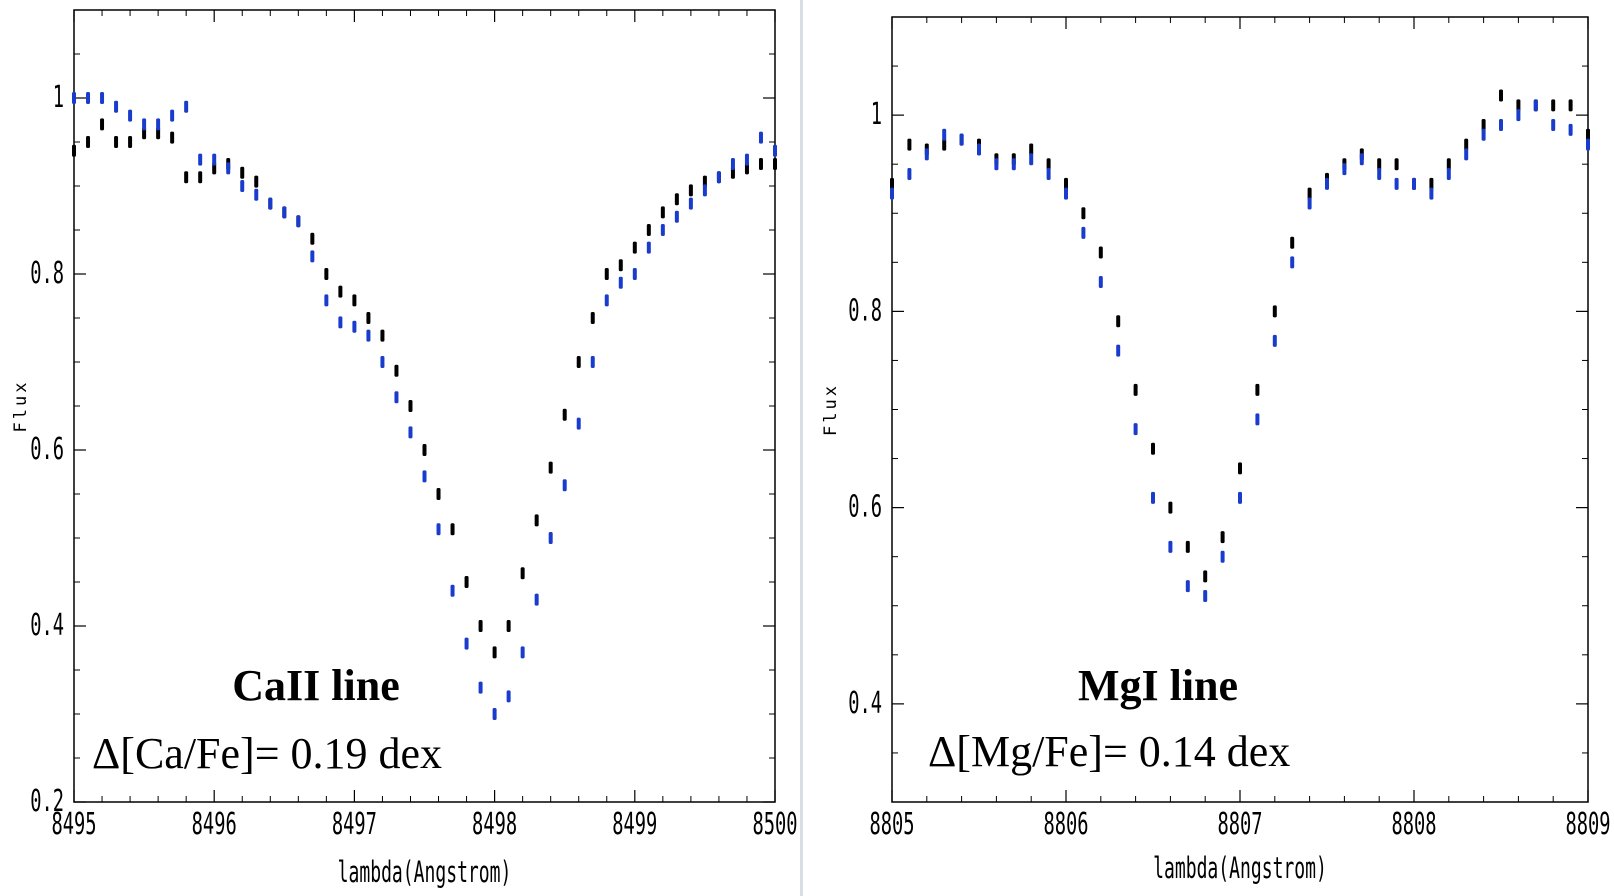  Describe the element at coordinates (774, 823) in the screenshot. I see `x-tick-label: 8500` at that location.